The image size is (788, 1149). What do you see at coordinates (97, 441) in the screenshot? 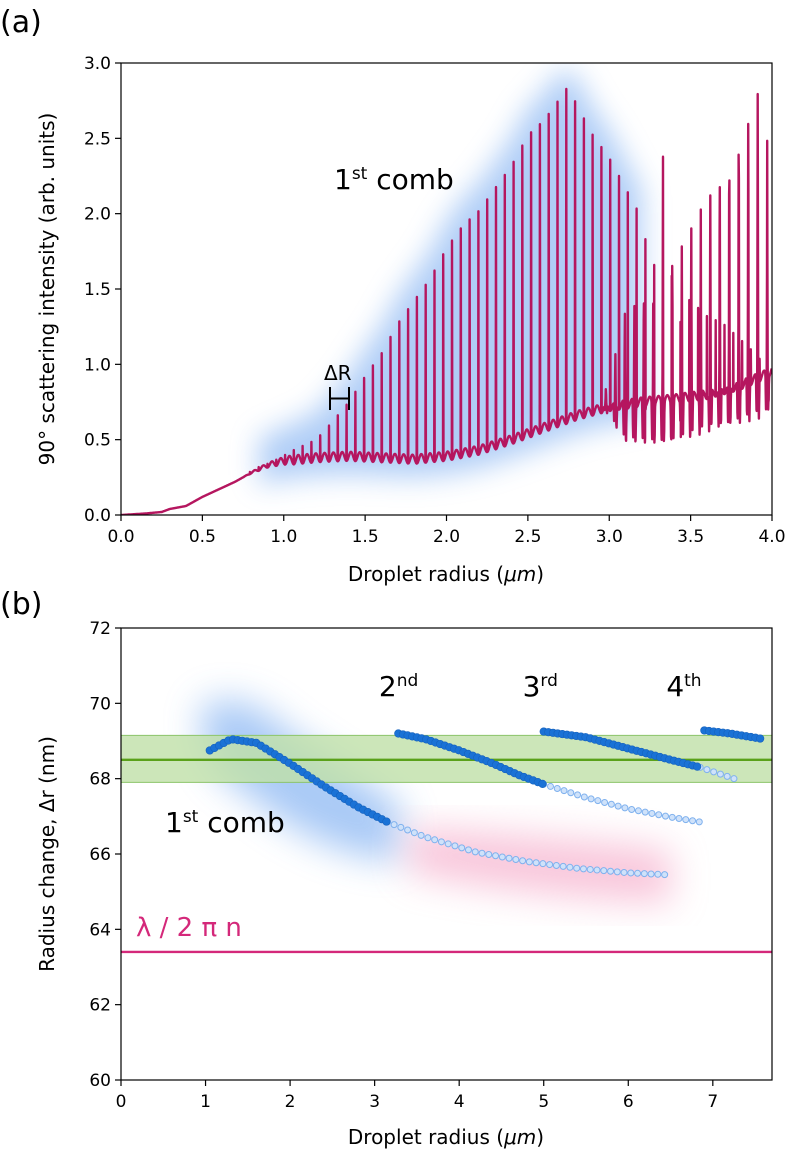
I see `y-tick-label: 0.5` at bounding box center [97, 441].